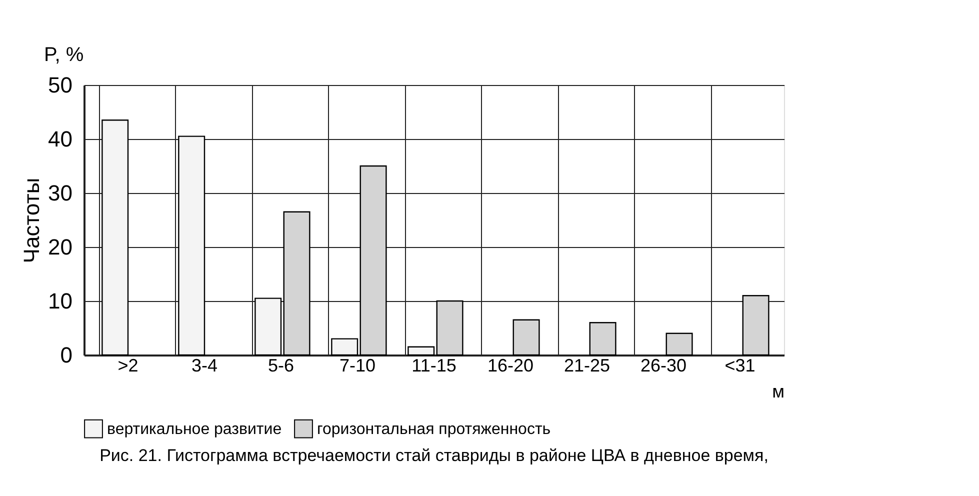 Image resolution: width=979 pixels, height=496 pixels. I want to click on x-tick-label: 26-30, so click(663, 366).